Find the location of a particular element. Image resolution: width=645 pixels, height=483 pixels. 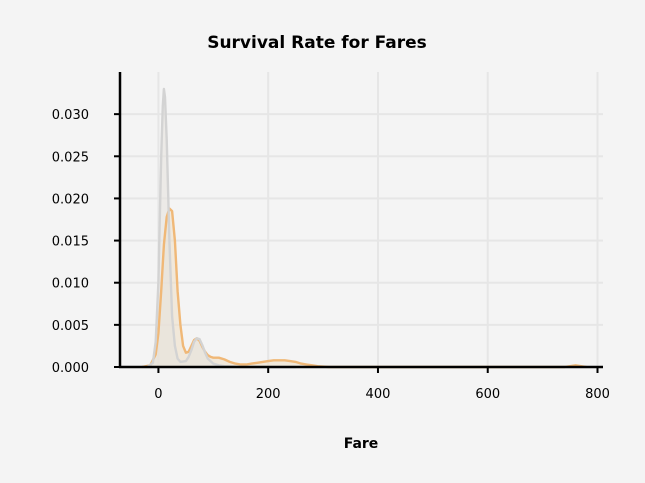

chart-title: Survival Rate for Fares is located at coordinates (317, 43).